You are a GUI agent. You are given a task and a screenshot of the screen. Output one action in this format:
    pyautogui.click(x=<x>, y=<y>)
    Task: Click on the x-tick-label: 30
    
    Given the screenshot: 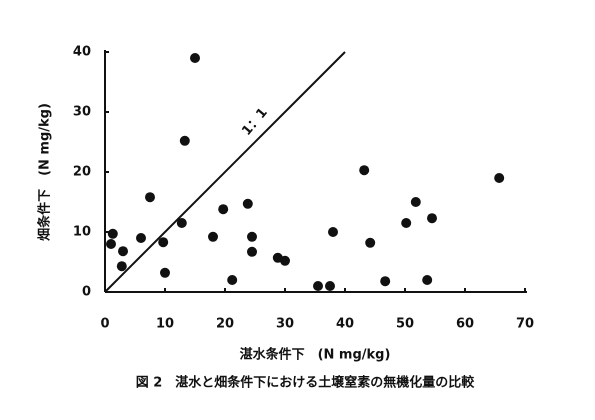 What is the action you would take?
    pyautogui.click(x=285, y=324)
    